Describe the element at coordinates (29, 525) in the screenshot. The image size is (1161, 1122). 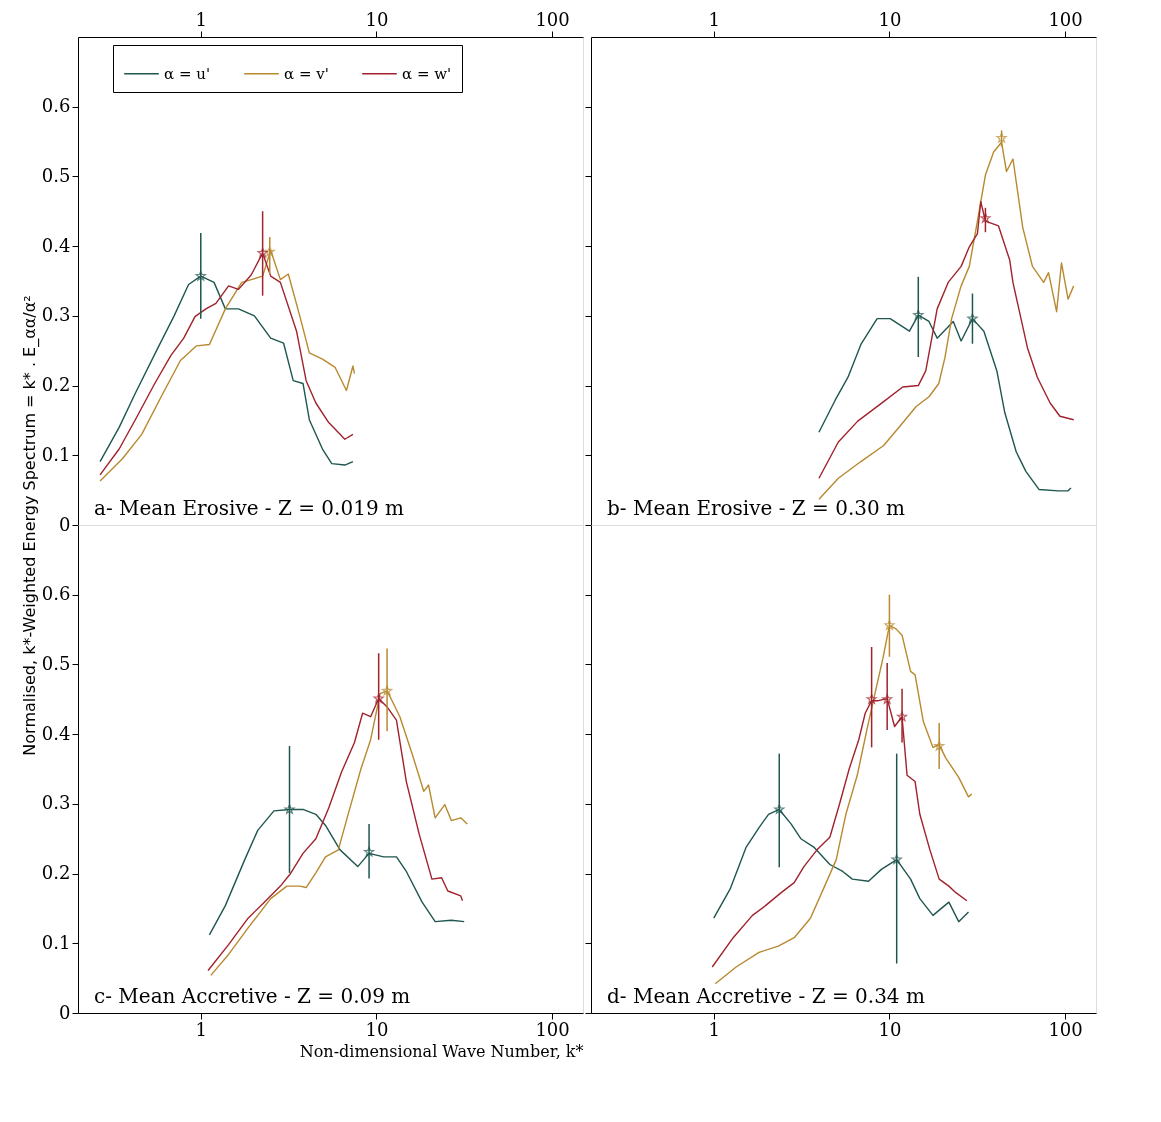
I see `y-axis-title: Normalised, k*-Weighted Energy Spectrum = k* . E_αα/α²` at that location.